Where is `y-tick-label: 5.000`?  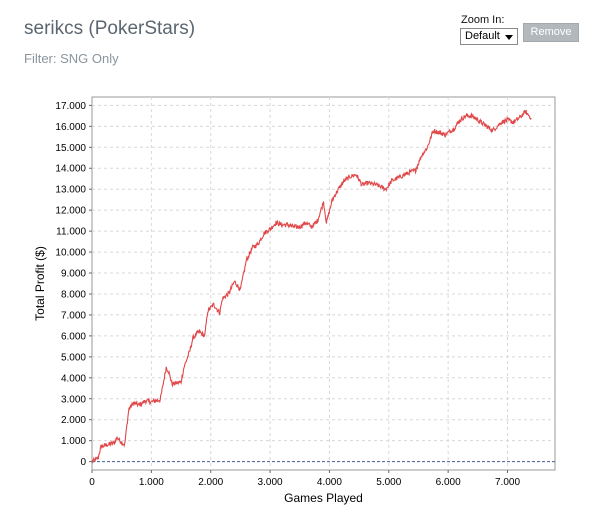 y-tick-label: 5.000 is located at coordinates (73, 357).